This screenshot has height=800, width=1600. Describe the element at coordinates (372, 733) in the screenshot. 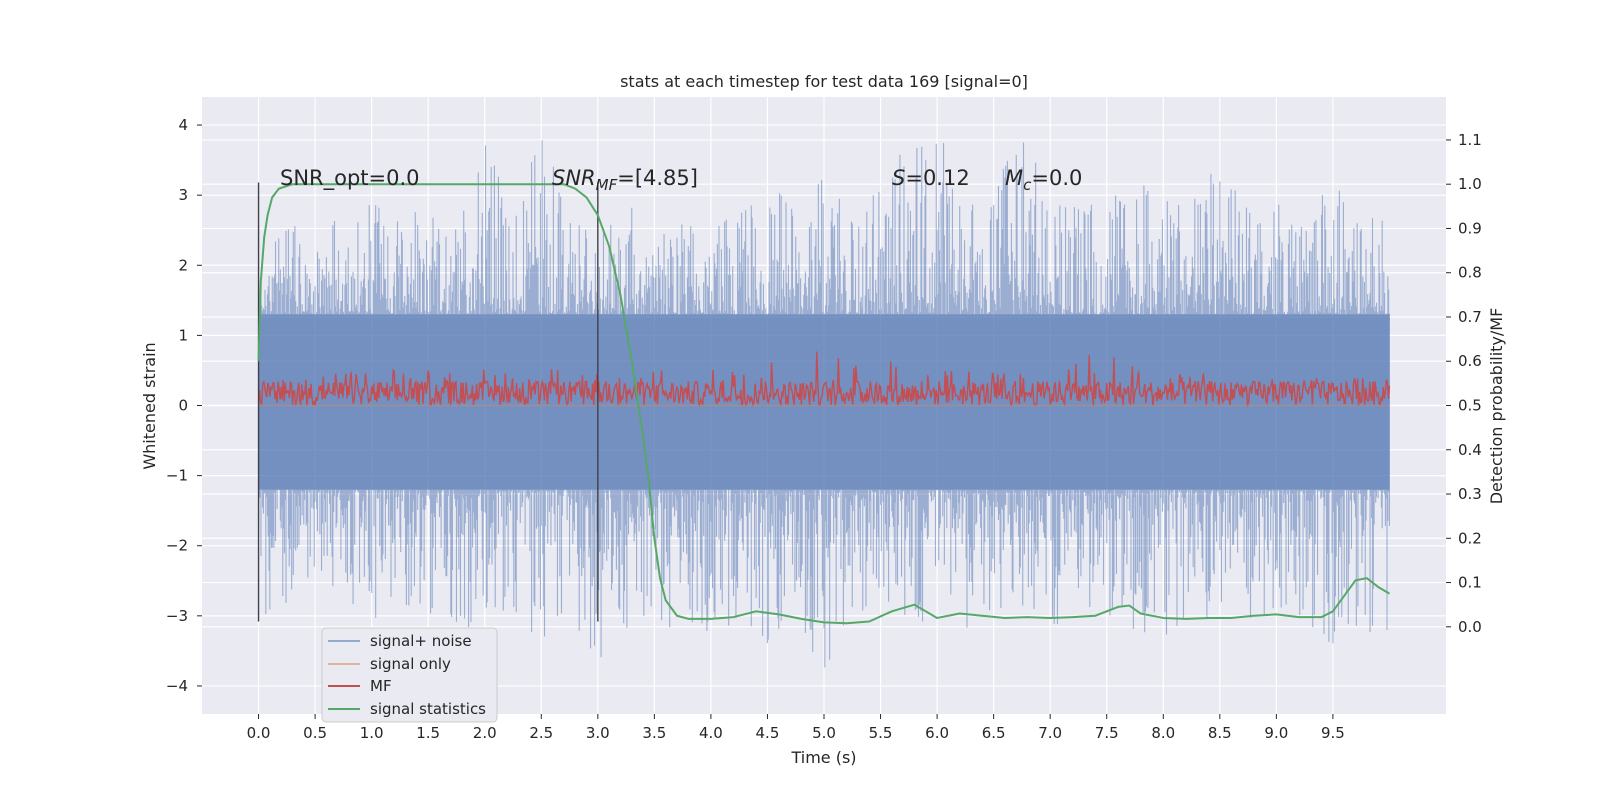

I see `x-tick-label: 1.0` at that location.